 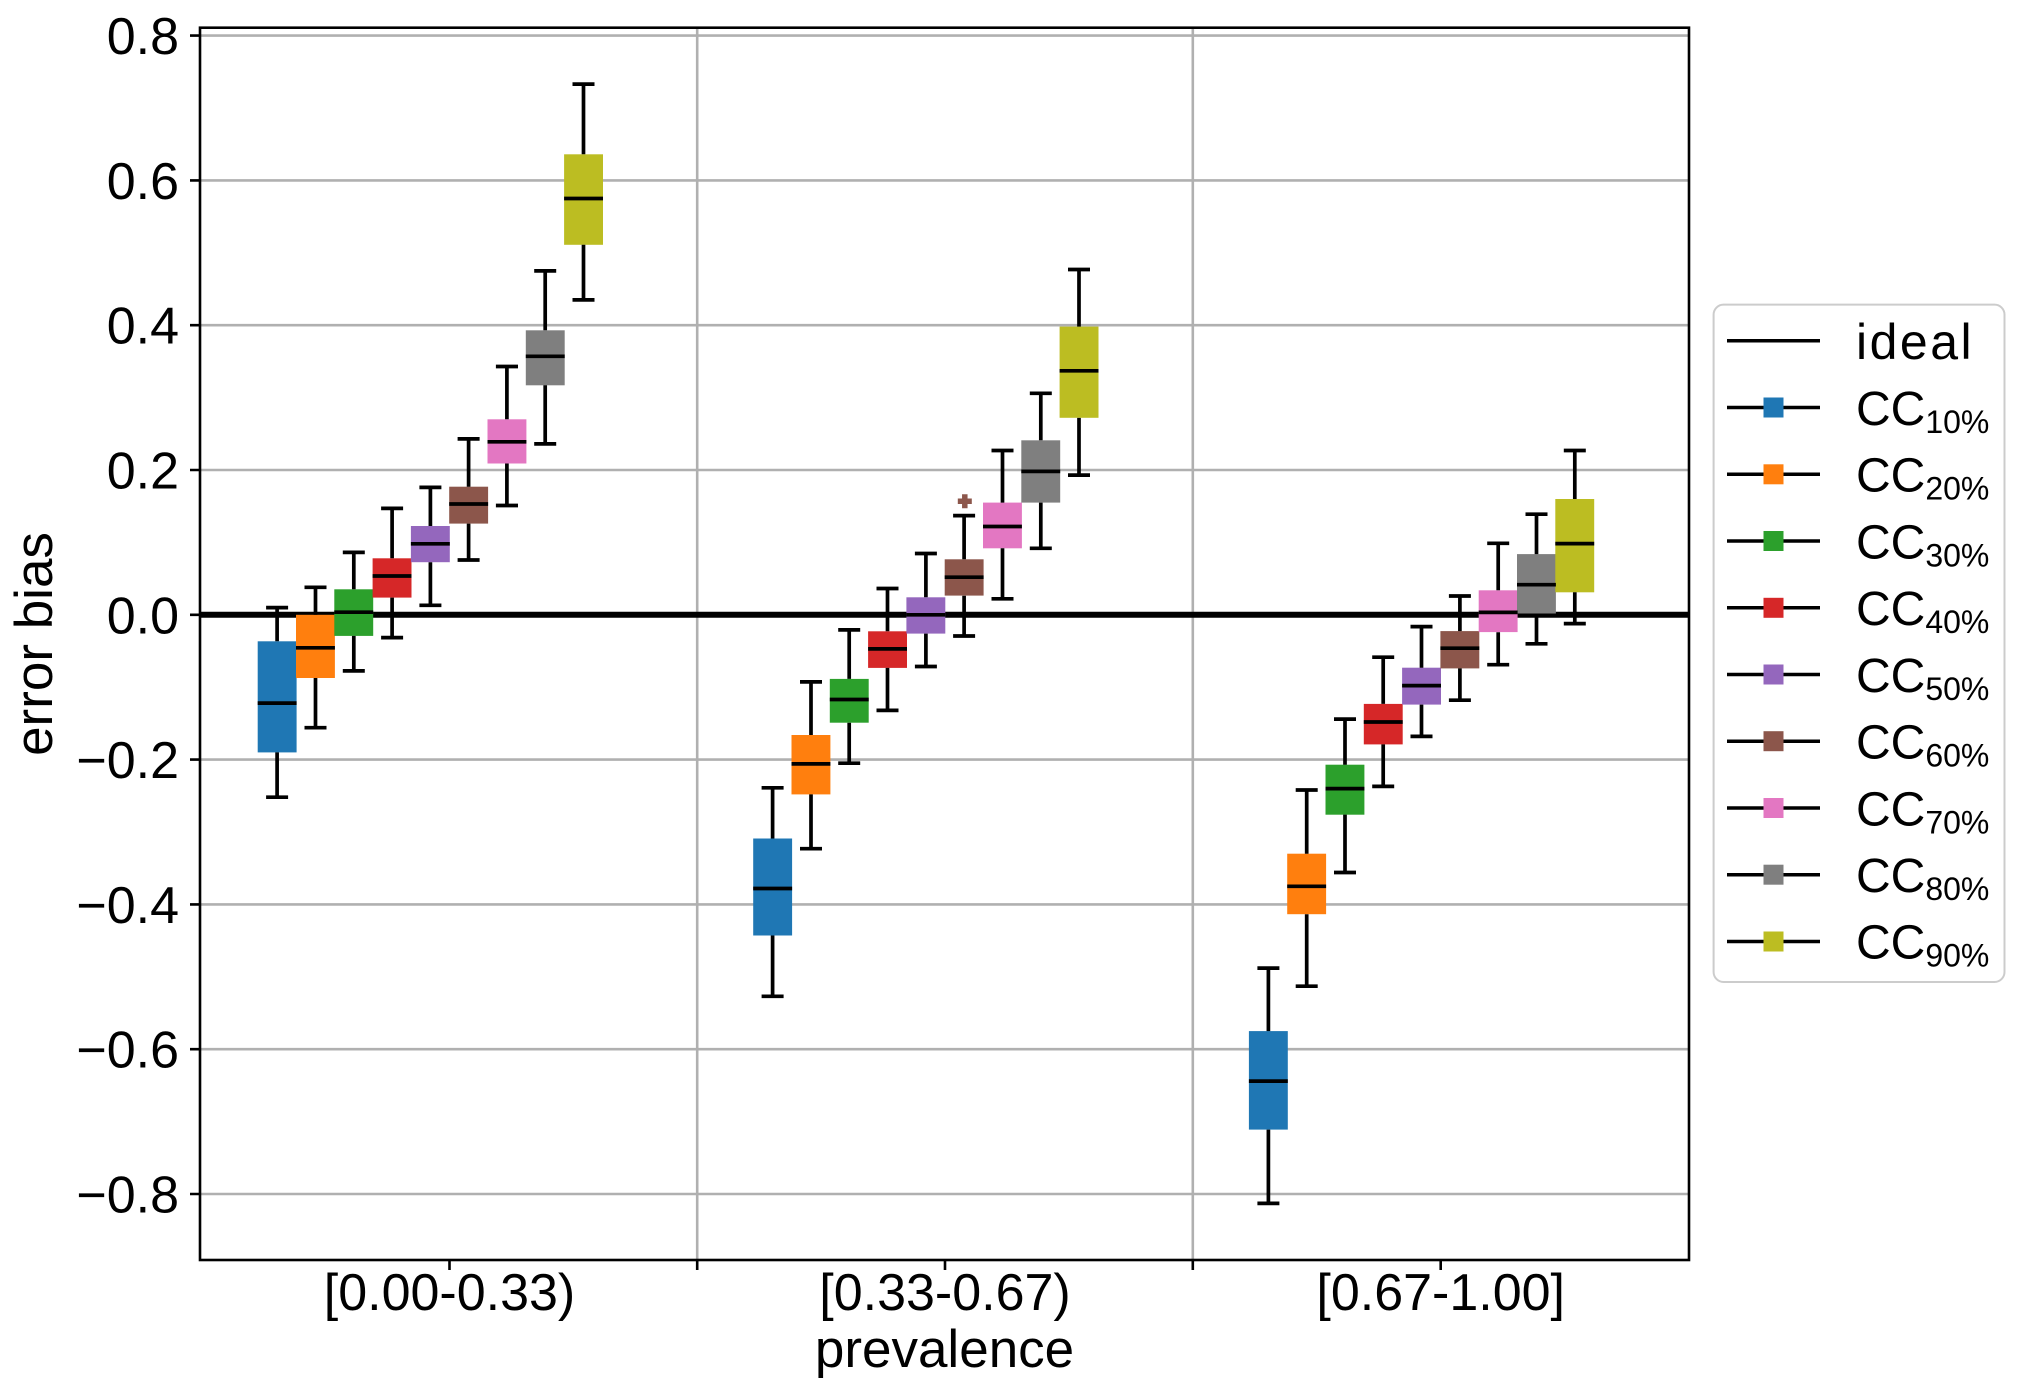 I want to click on svg-text: −0.8, so click(x=127, y=1196).